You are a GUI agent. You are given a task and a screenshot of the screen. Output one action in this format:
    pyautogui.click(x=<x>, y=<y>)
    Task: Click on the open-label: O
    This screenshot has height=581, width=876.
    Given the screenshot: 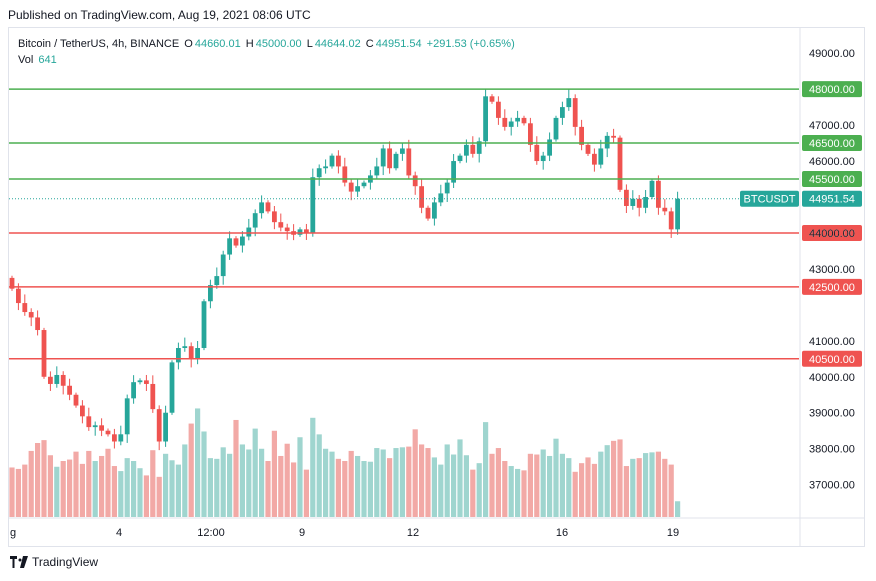 What is the action you would take?
    pyautogui.click(x=188, y=44)
    